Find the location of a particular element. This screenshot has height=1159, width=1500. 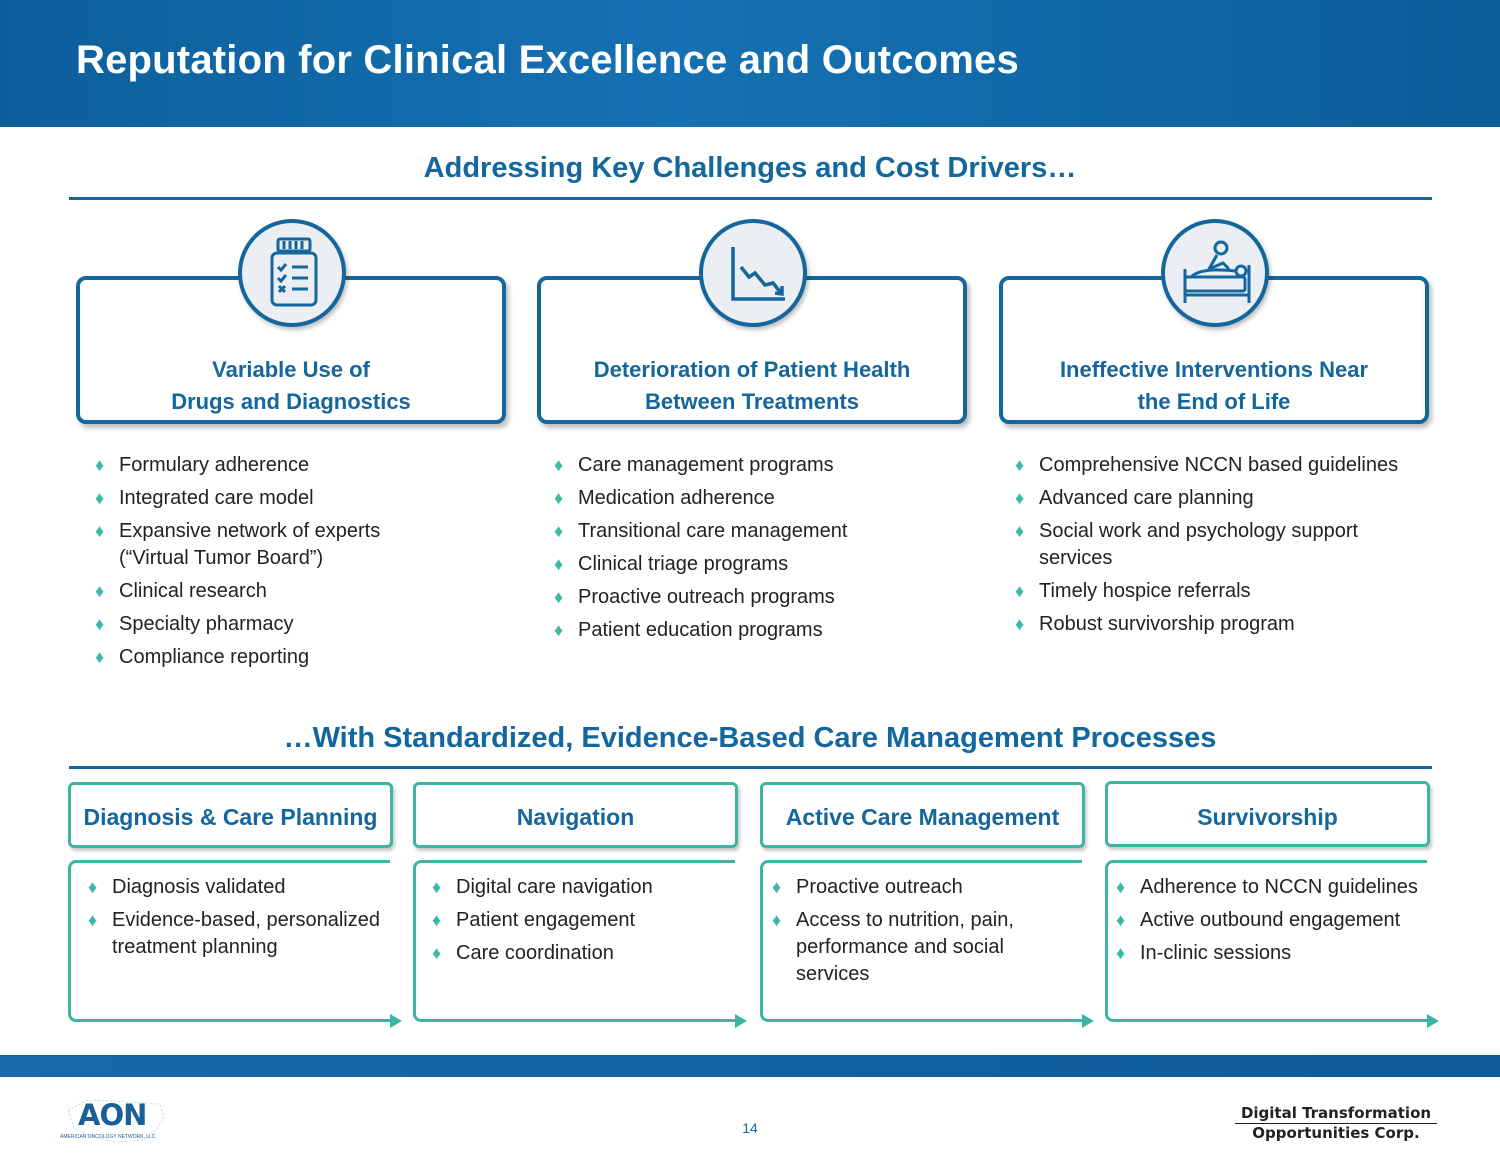

list-item: Comprehensive NCCN based guidelines is located at coordinates (1225, 465).